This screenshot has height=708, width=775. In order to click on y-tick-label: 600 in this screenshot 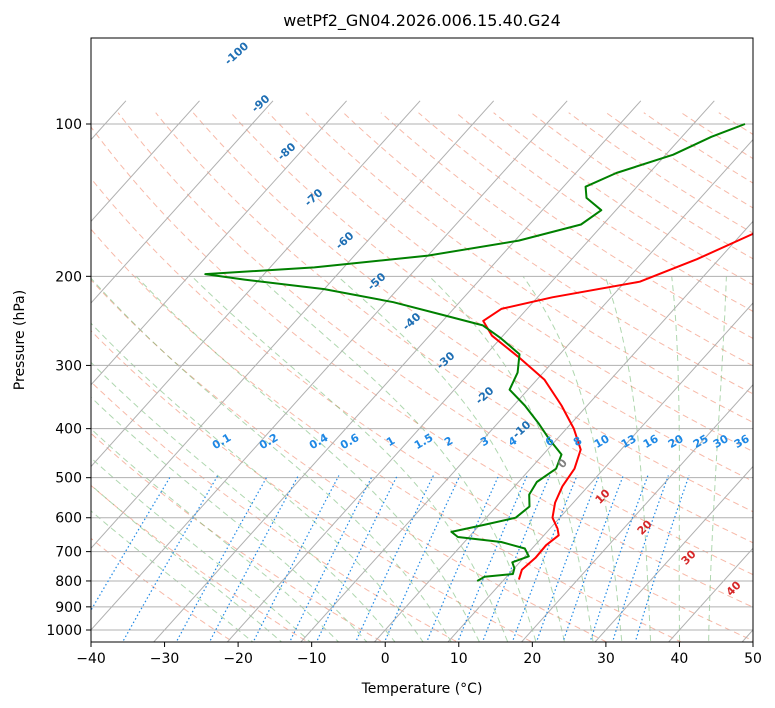, I will do `click(68, 519)`.